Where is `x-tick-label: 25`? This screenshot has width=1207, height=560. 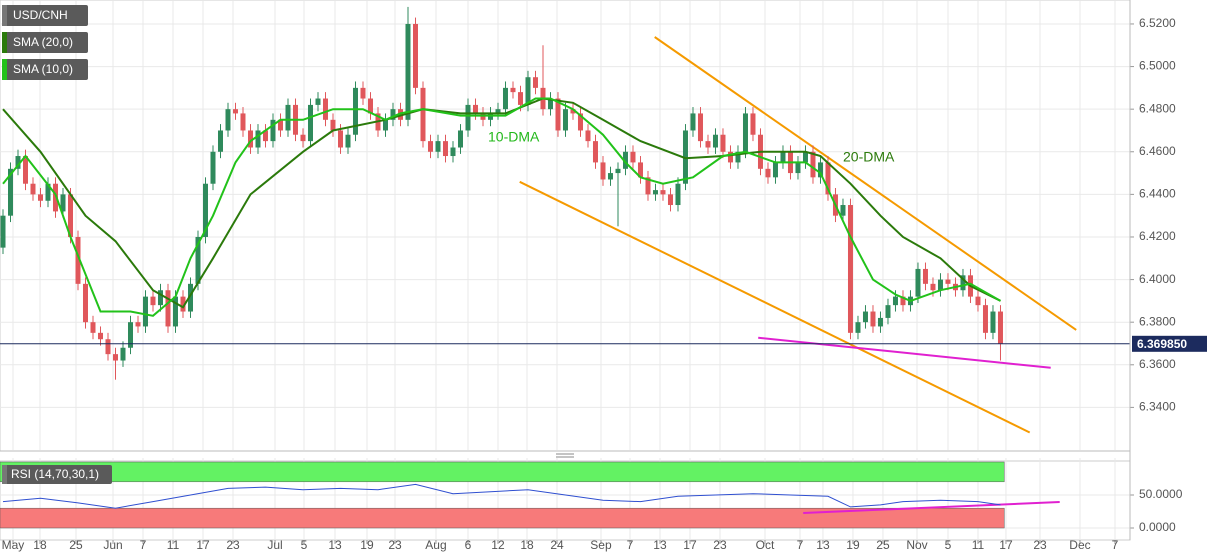 x-tick-label: 25 is located at coordinates (883, 545).